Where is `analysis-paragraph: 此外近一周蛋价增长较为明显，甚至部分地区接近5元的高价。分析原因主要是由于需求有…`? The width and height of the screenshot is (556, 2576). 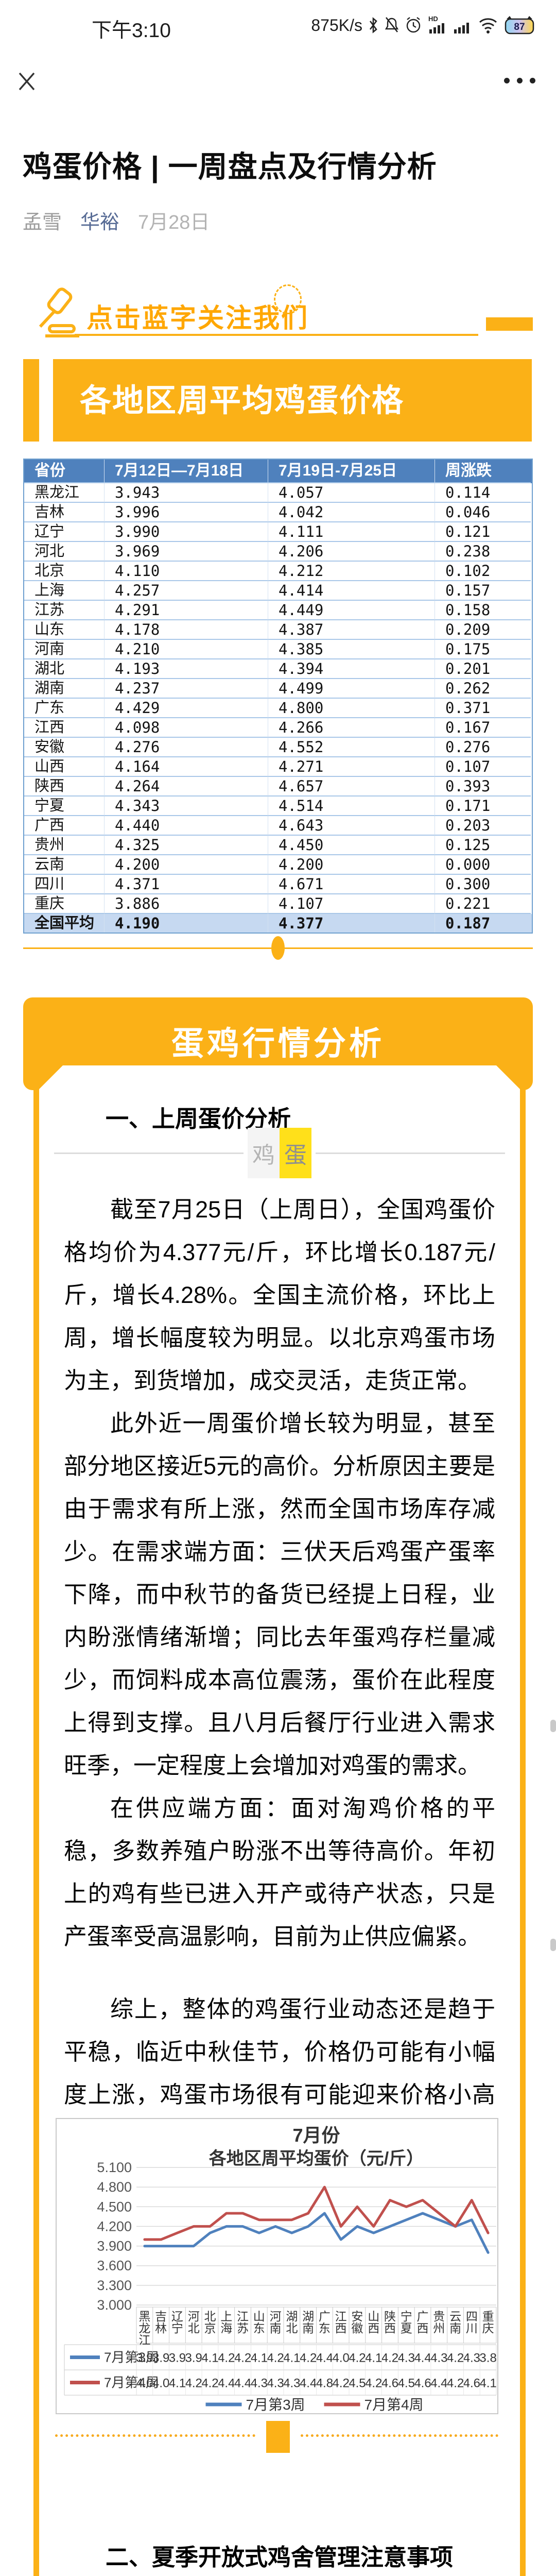 analysis-paragraph: 此外近一周蛋价增长较为明显，甚至部分地区接近5元的高价。分析原因主要是由于需求有… is located at coordinates (279, 1594).